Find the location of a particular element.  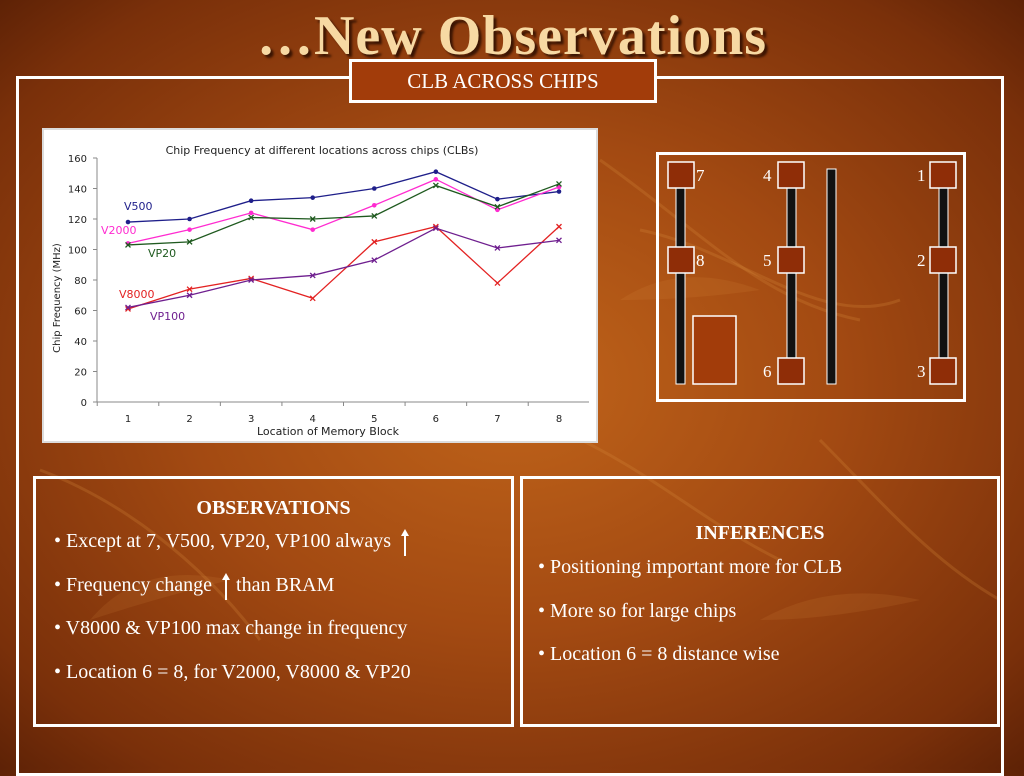

x-tick-label: 3 is located at coordinates (251, 419).